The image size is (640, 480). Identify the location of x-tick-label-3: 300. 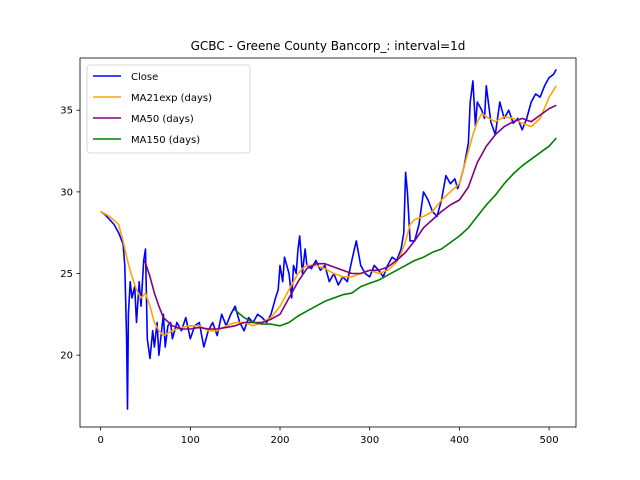
(369, 440).